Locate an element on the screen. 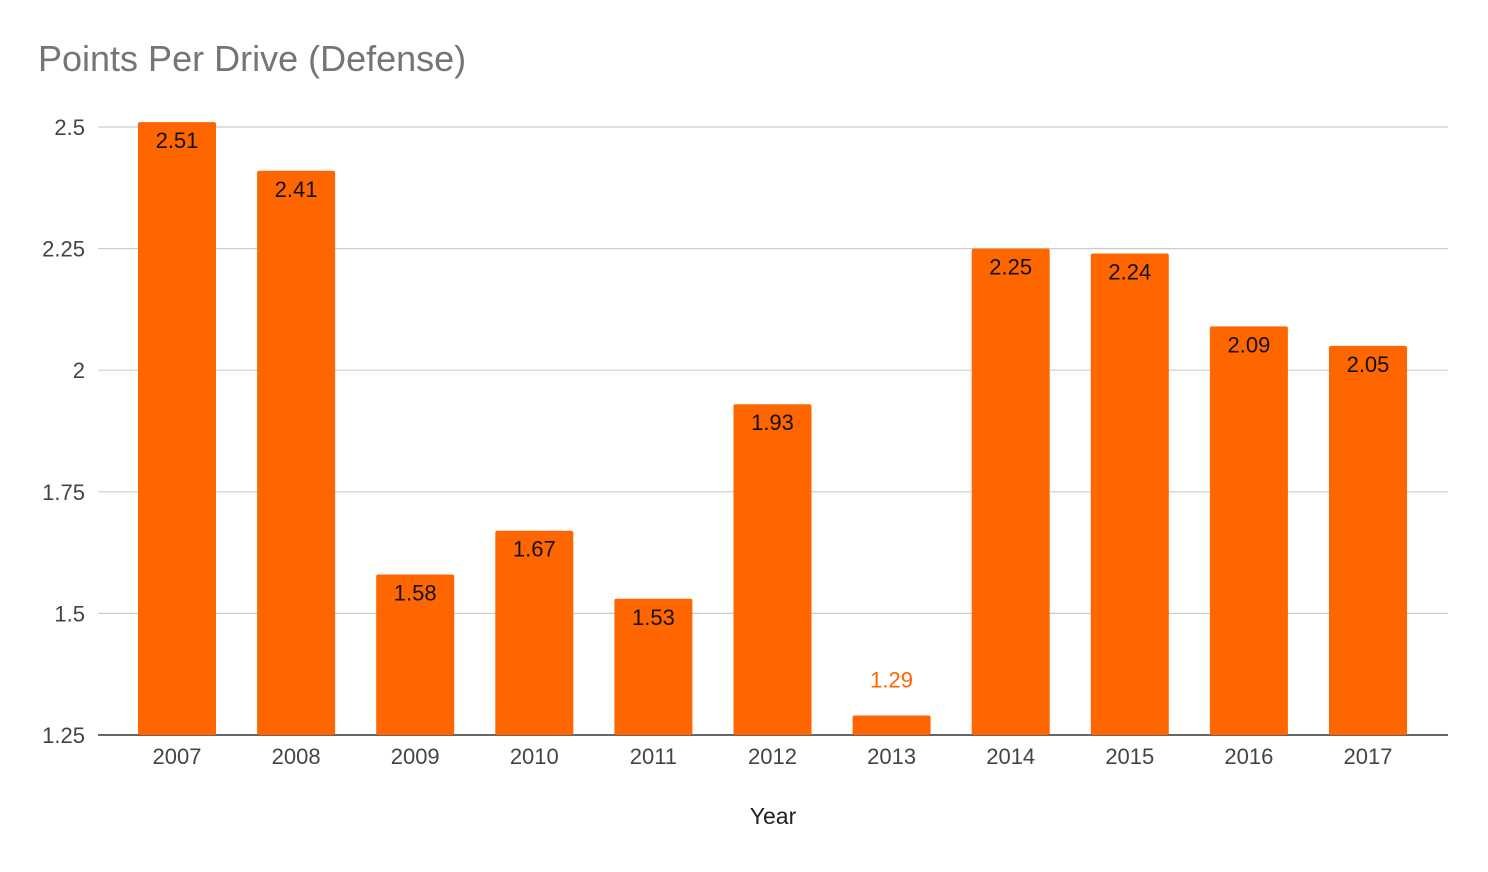  data-label: 1.67 is located at coordinates (534, 549).